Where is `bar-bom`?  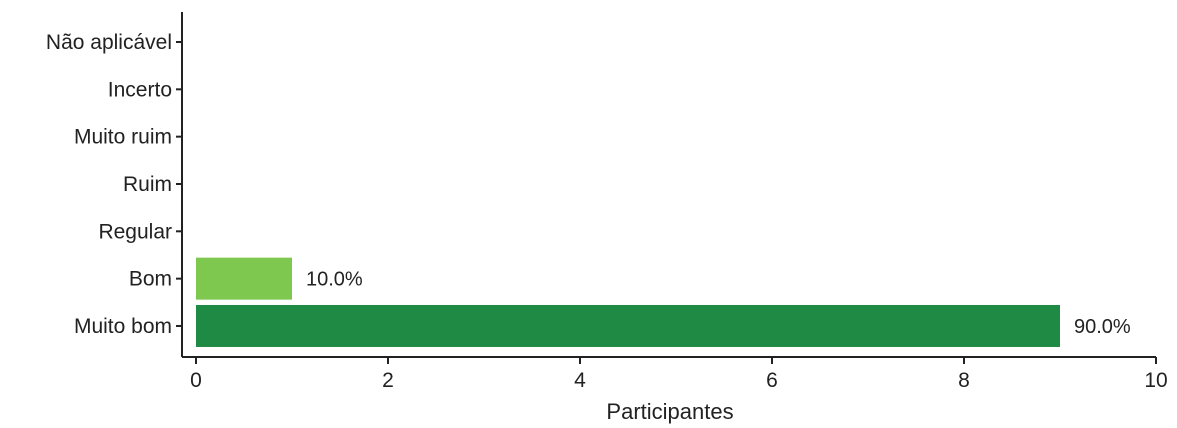
bar-bom is located at coordinates (244, 278).